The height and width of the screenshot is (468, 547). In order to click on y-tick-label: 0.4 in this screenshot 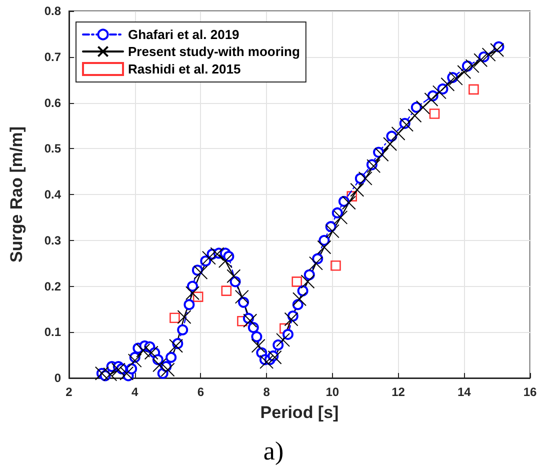, I will do `click(53, 195)`.